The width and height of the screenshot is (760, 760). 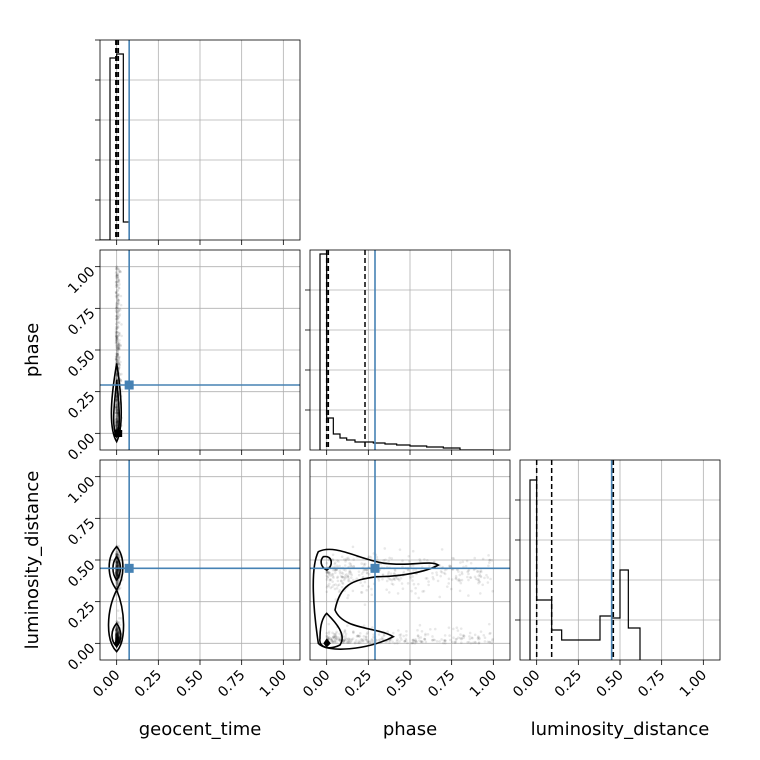 I want to click on grid, so click(x=410, y=560).